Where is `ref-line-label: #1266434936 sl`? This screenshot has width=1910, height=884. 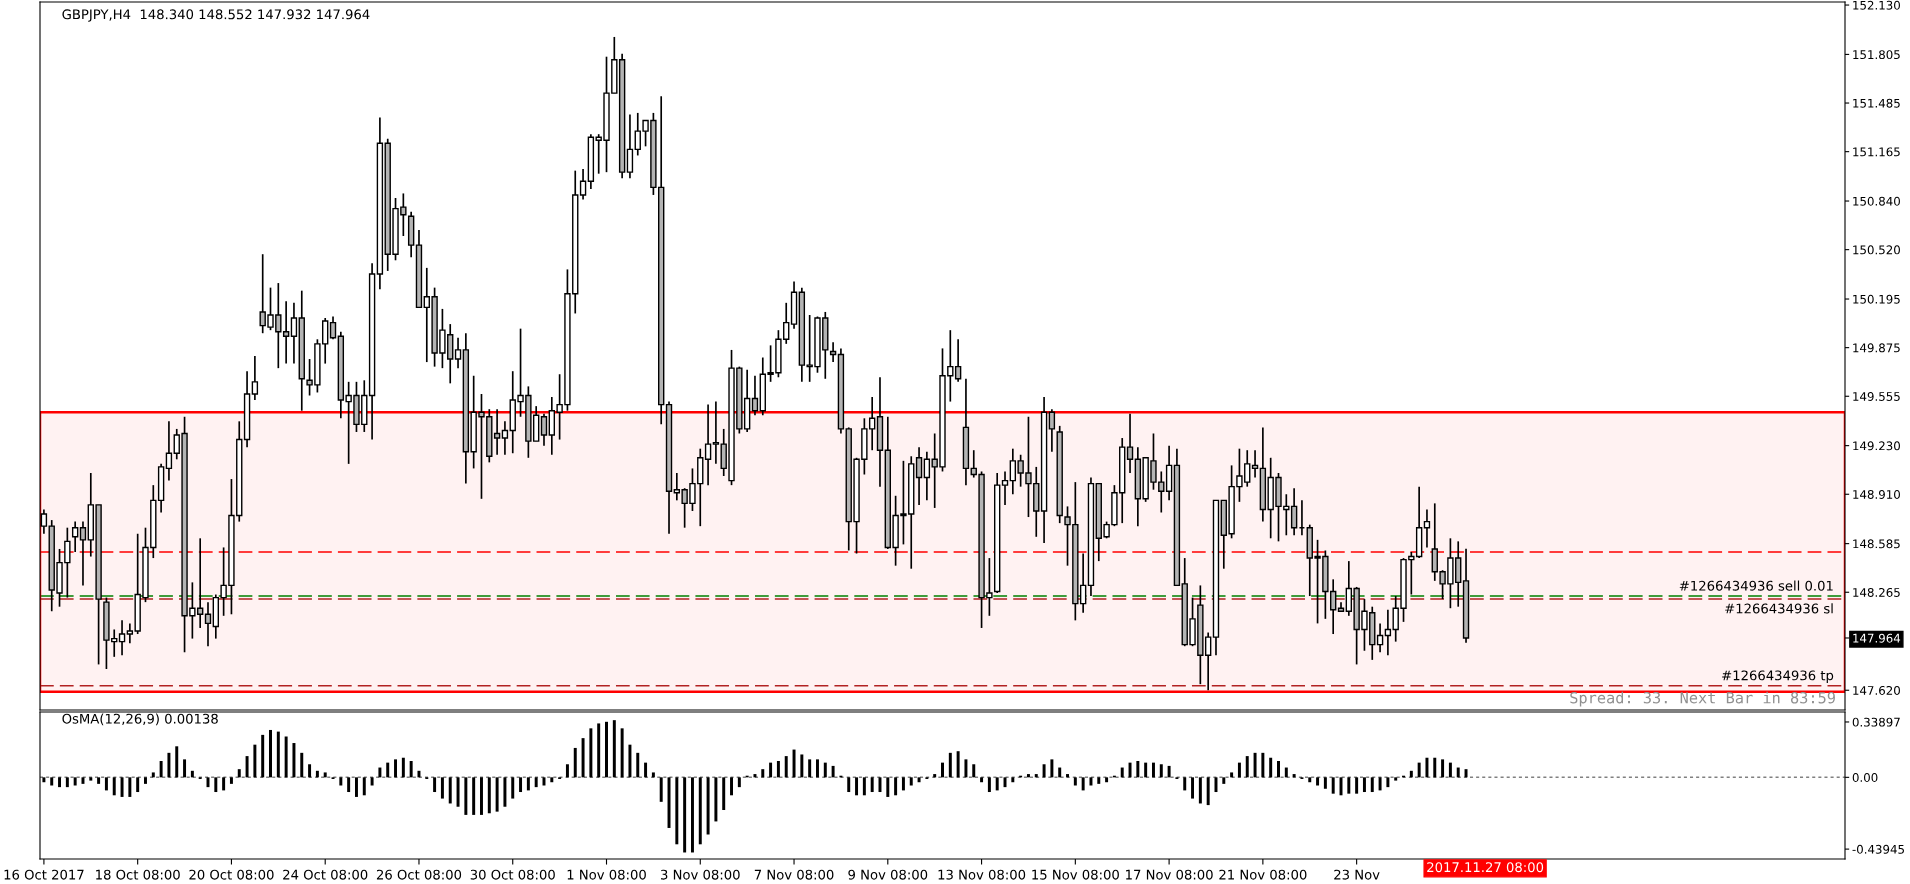
ref-line-label: #1266434936 sl is located at coordinates (1779, 608).